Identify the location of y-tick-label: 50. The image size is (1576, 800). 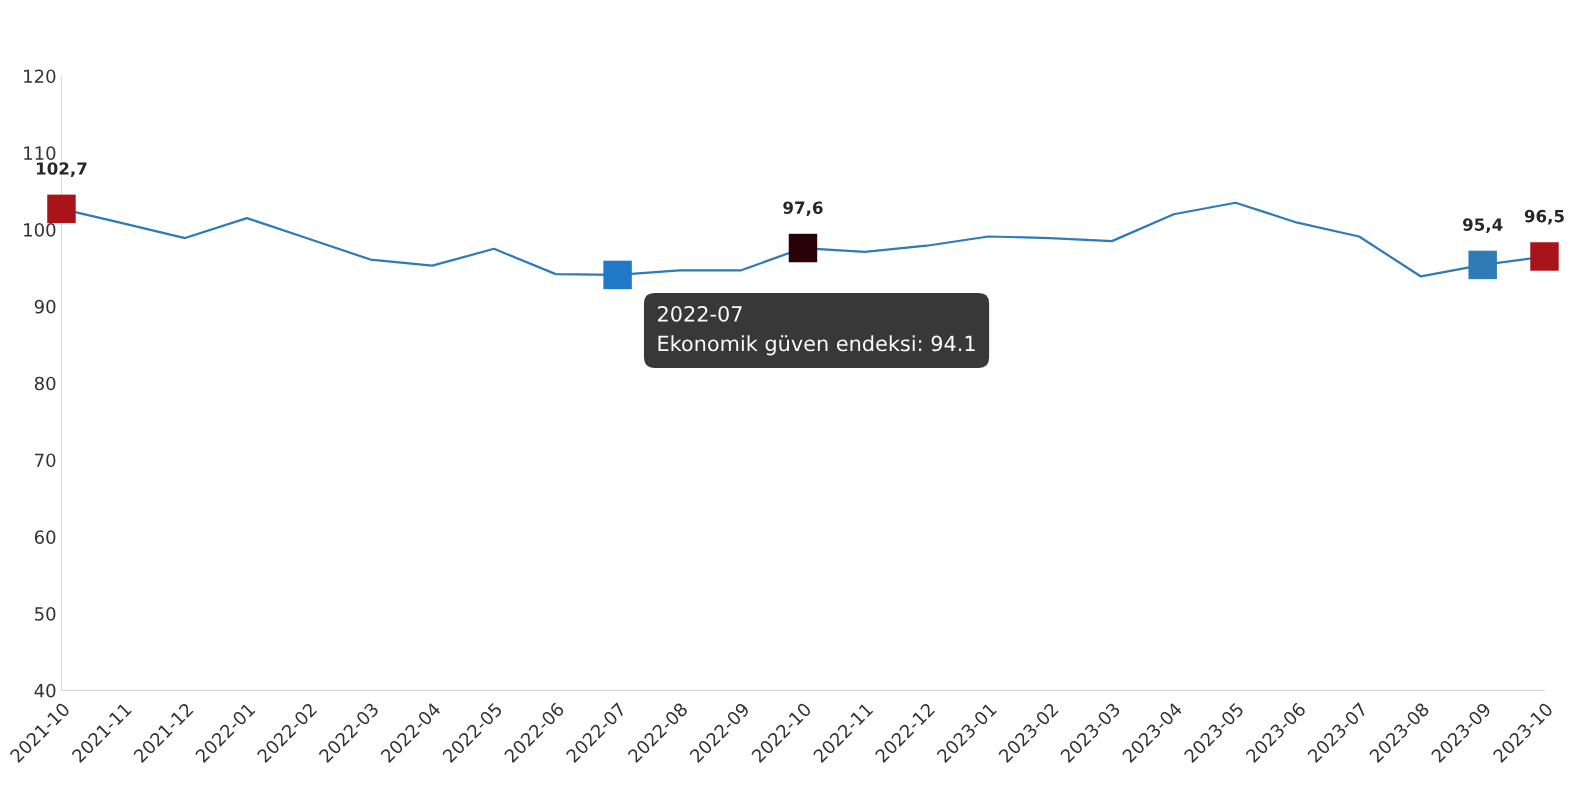
(45, 614).